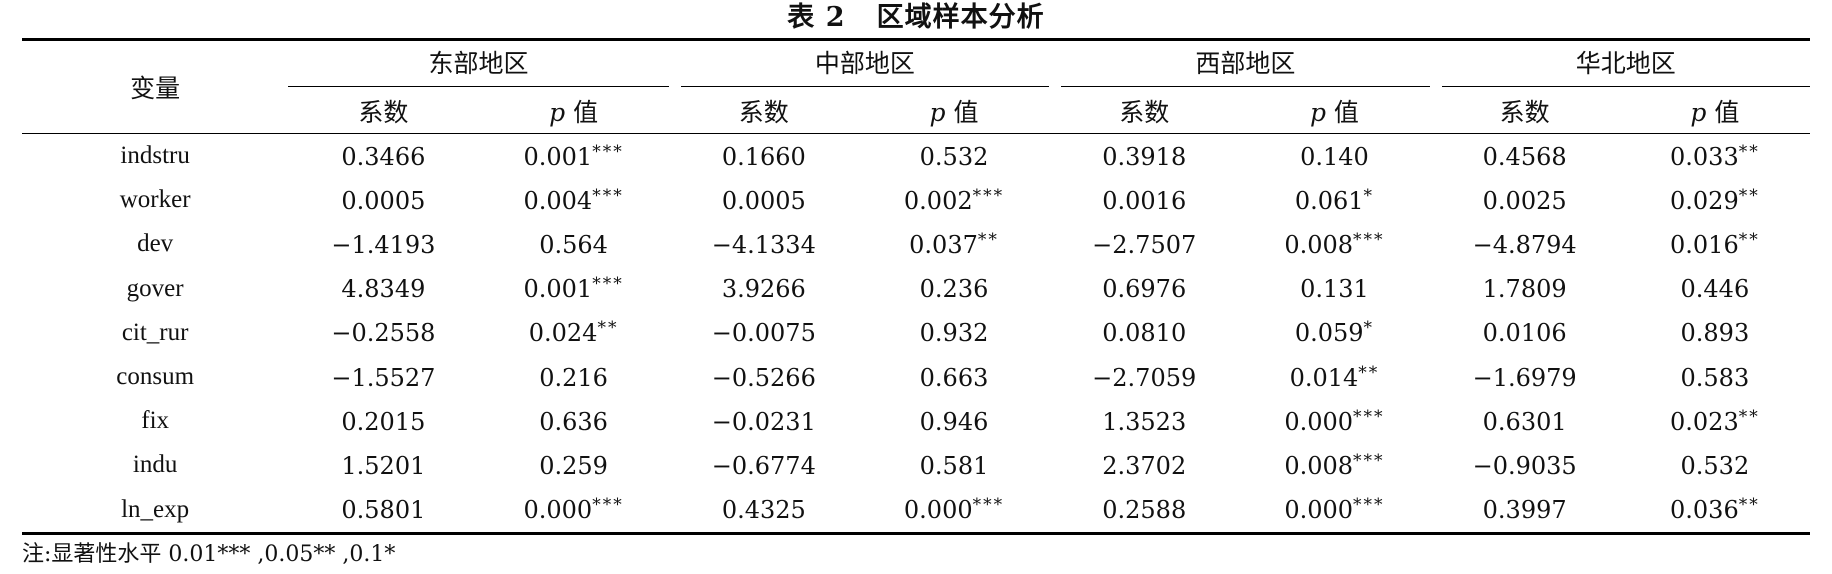  I want to click on pvalue-cell: 0.014**, so click(1334, 377).